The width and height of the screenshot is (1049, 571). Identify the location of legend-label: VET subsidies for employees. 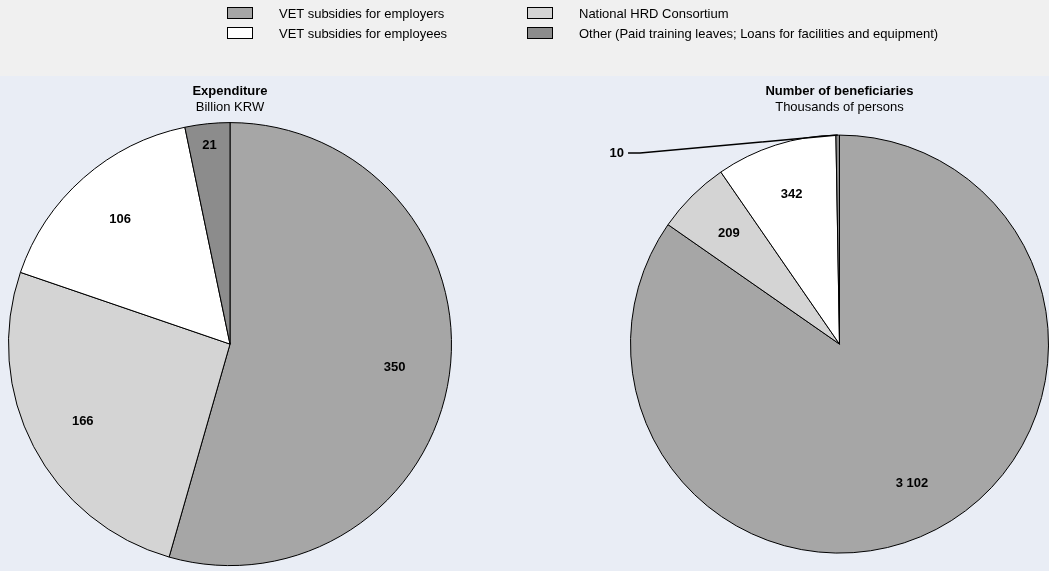
(363, 33).